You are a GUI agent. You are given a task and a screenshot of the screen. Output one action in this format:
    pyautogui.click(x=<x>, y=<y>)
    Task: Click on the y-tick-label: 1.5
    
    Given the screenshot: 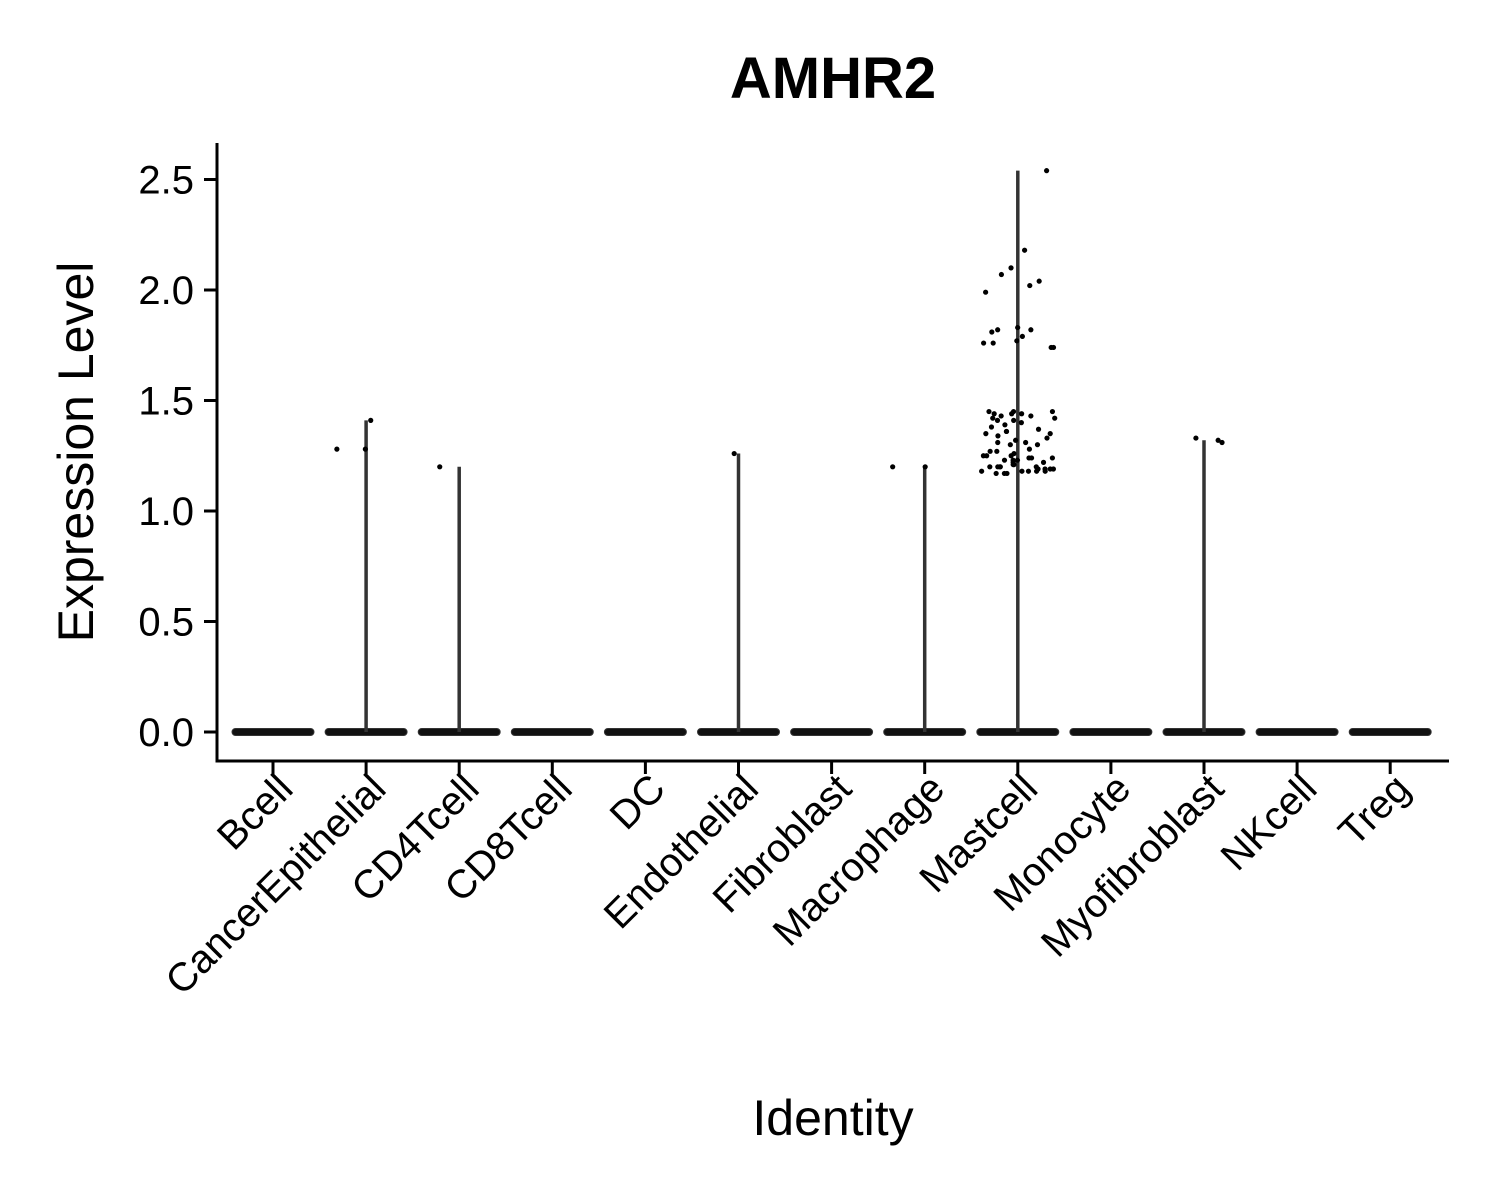 What is the action you would take?
    pyautogui.click(x=166, y=402)
    